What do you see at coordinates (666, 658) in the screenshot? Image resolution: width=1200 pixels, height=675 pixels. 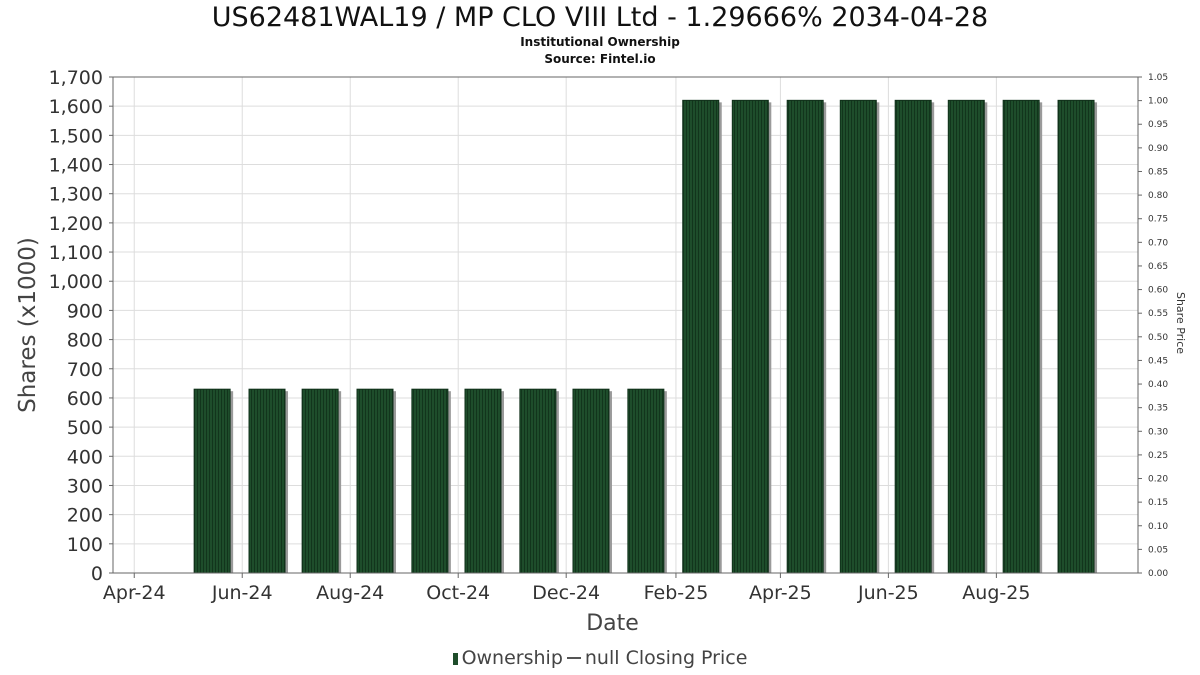 I see `price-legend-label: null Closing Price` at bounding box center [666, 658].